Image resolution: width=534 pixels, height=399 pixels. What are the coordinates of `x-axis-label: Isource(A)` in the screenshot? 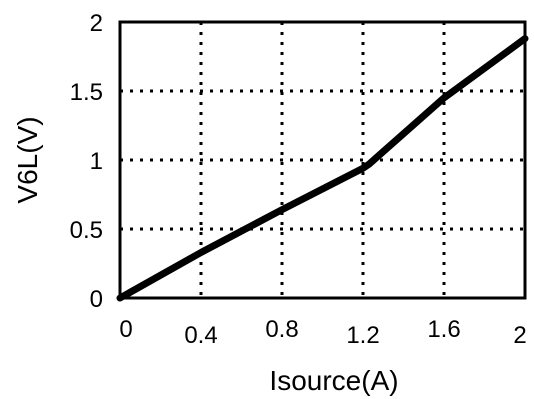 It's located at (333, 380).